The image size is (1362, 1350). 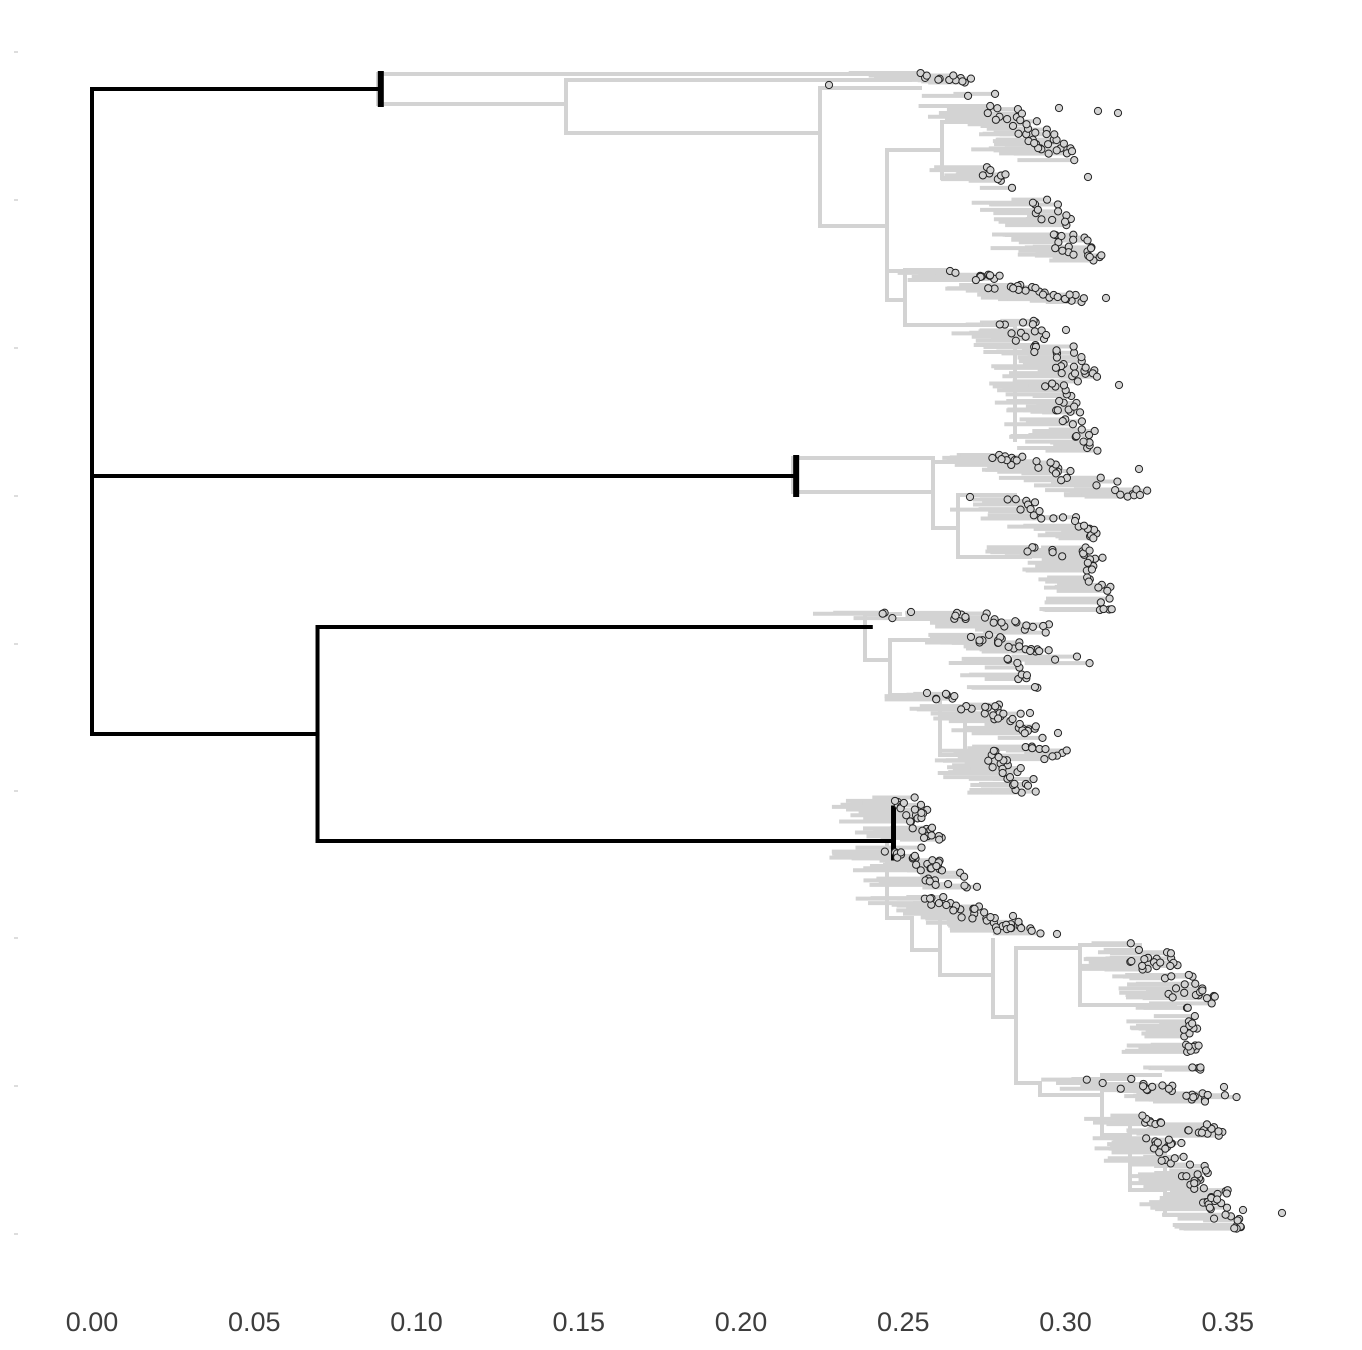 I want to click on y-axis-ticks, so click(x=16, y=643).